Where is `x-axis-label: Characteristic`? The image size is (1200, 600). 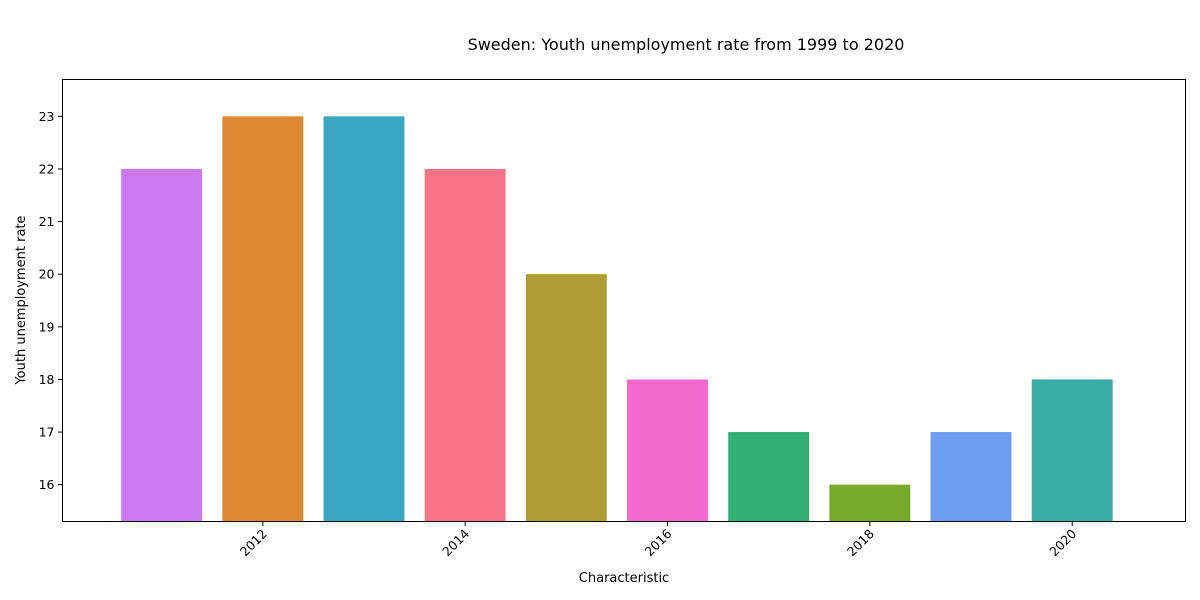 x-axis-label: Characteristic is located at coordinates (624, 578).